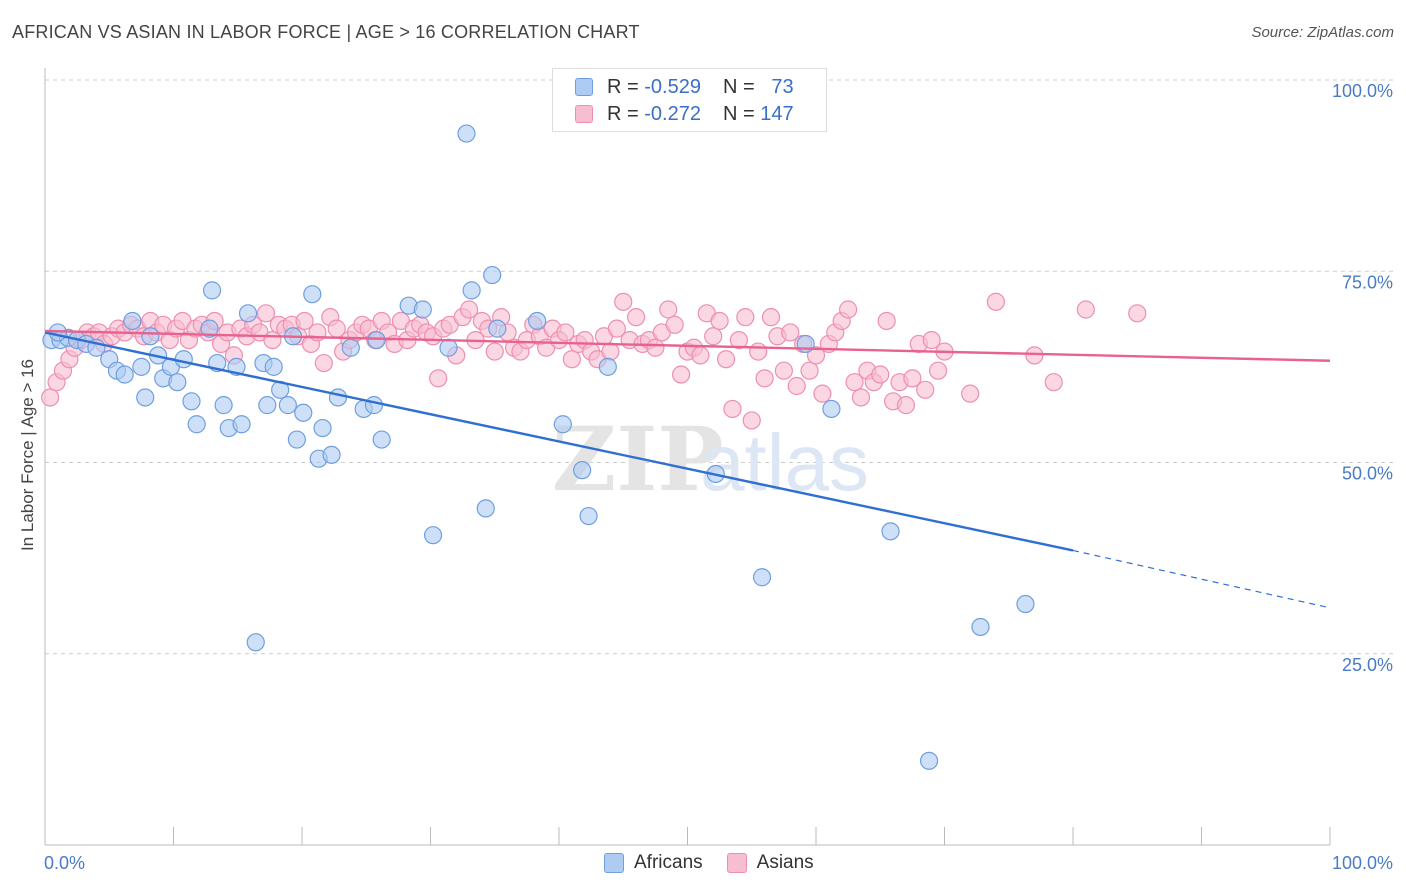  I want to click on africans-n-value: 73, so click(782, 86).